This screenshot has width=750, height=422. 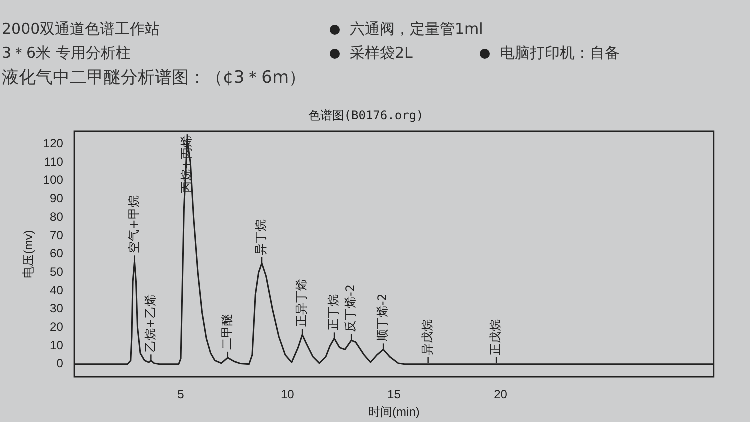 I want to click on x-axis-title: 时间(min), so click(x=394, y=412).